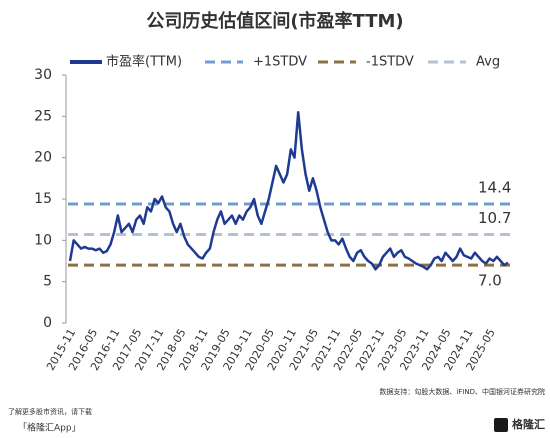 The width and height of the screenshot is (550, 438). Describe the element at coordinates (47, 323) in the screenshot. I see `y-tick-label: 0` at that location.